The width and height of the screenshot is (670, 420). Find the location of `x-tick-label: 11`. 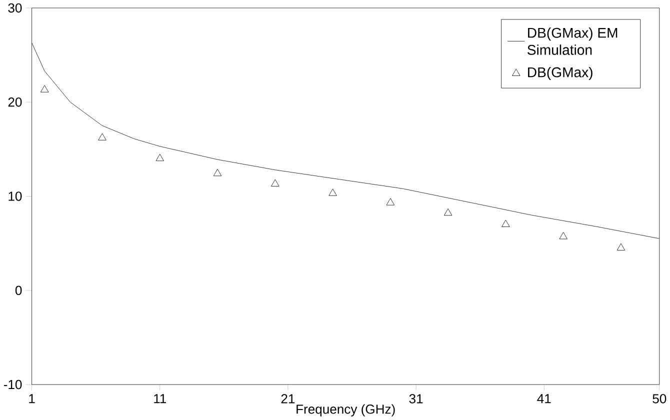

x-tick-label: 11 is located at coordinates (160, 399).